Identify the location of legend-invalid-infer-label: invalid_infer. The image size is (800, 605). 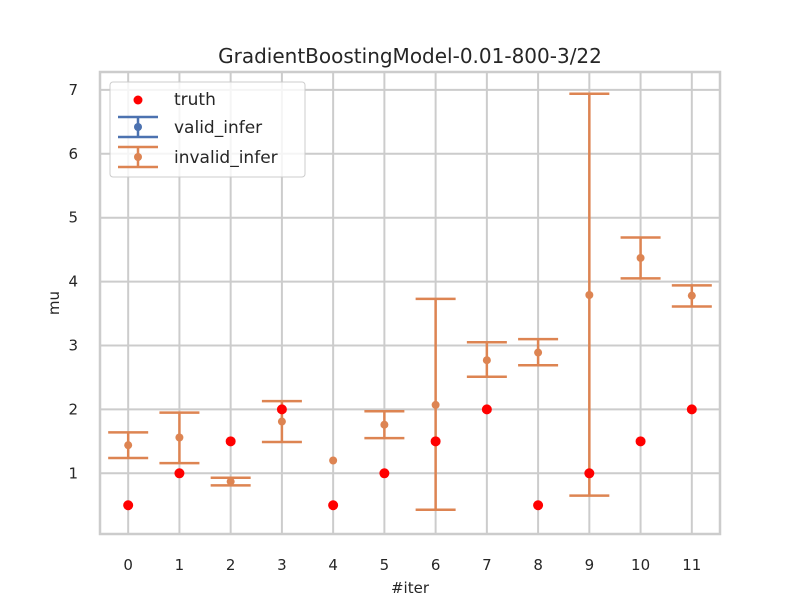
(226, 158).